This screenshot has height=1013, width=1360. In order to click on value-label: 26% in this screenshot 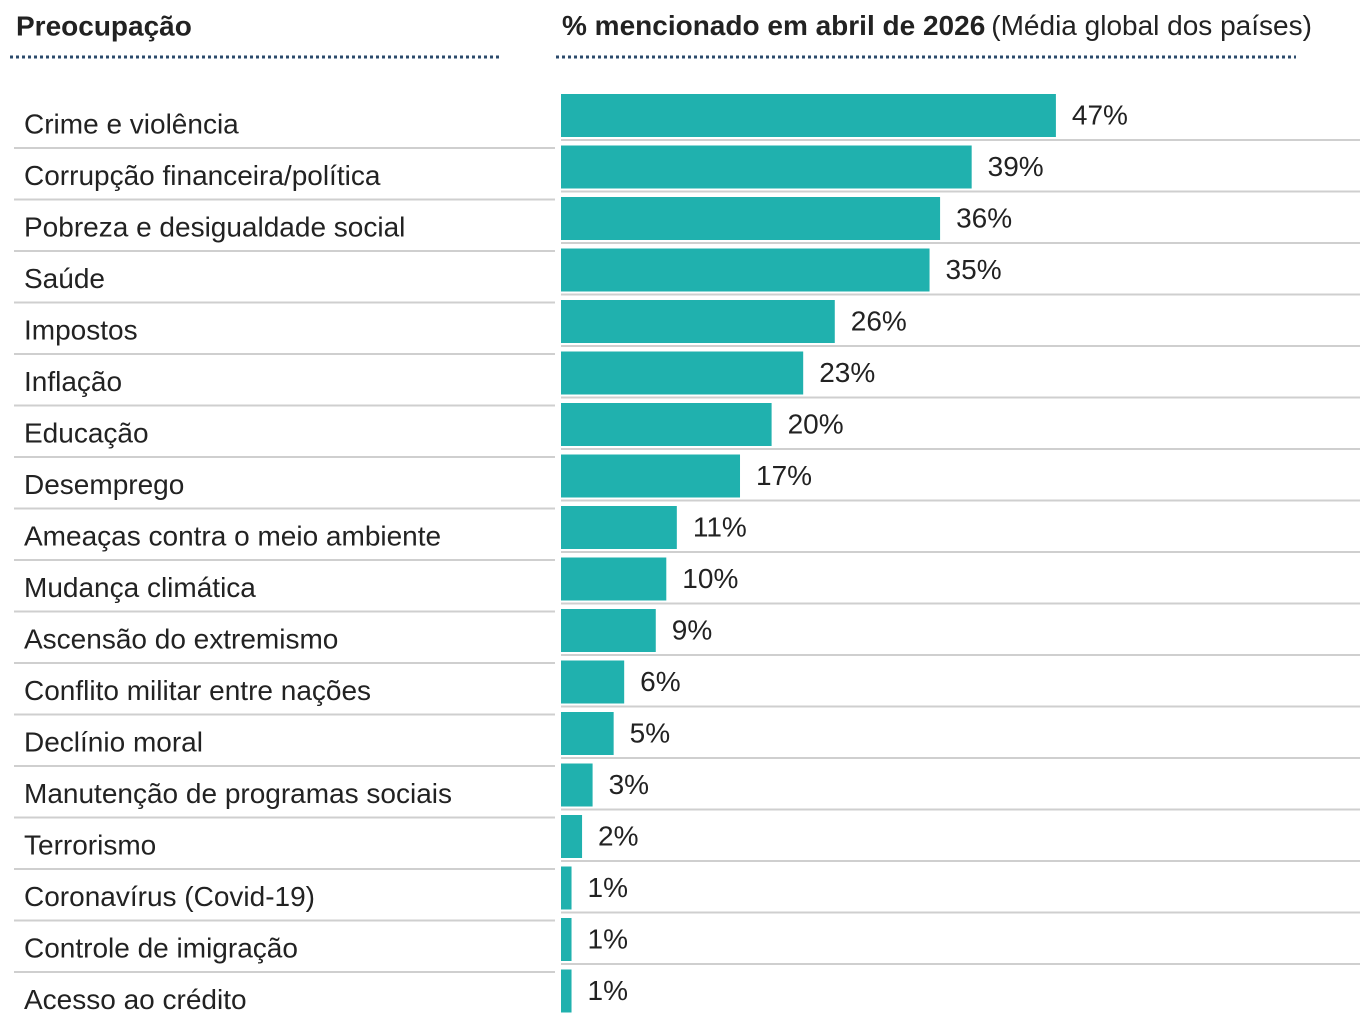, I will do `click(879, 320)`.